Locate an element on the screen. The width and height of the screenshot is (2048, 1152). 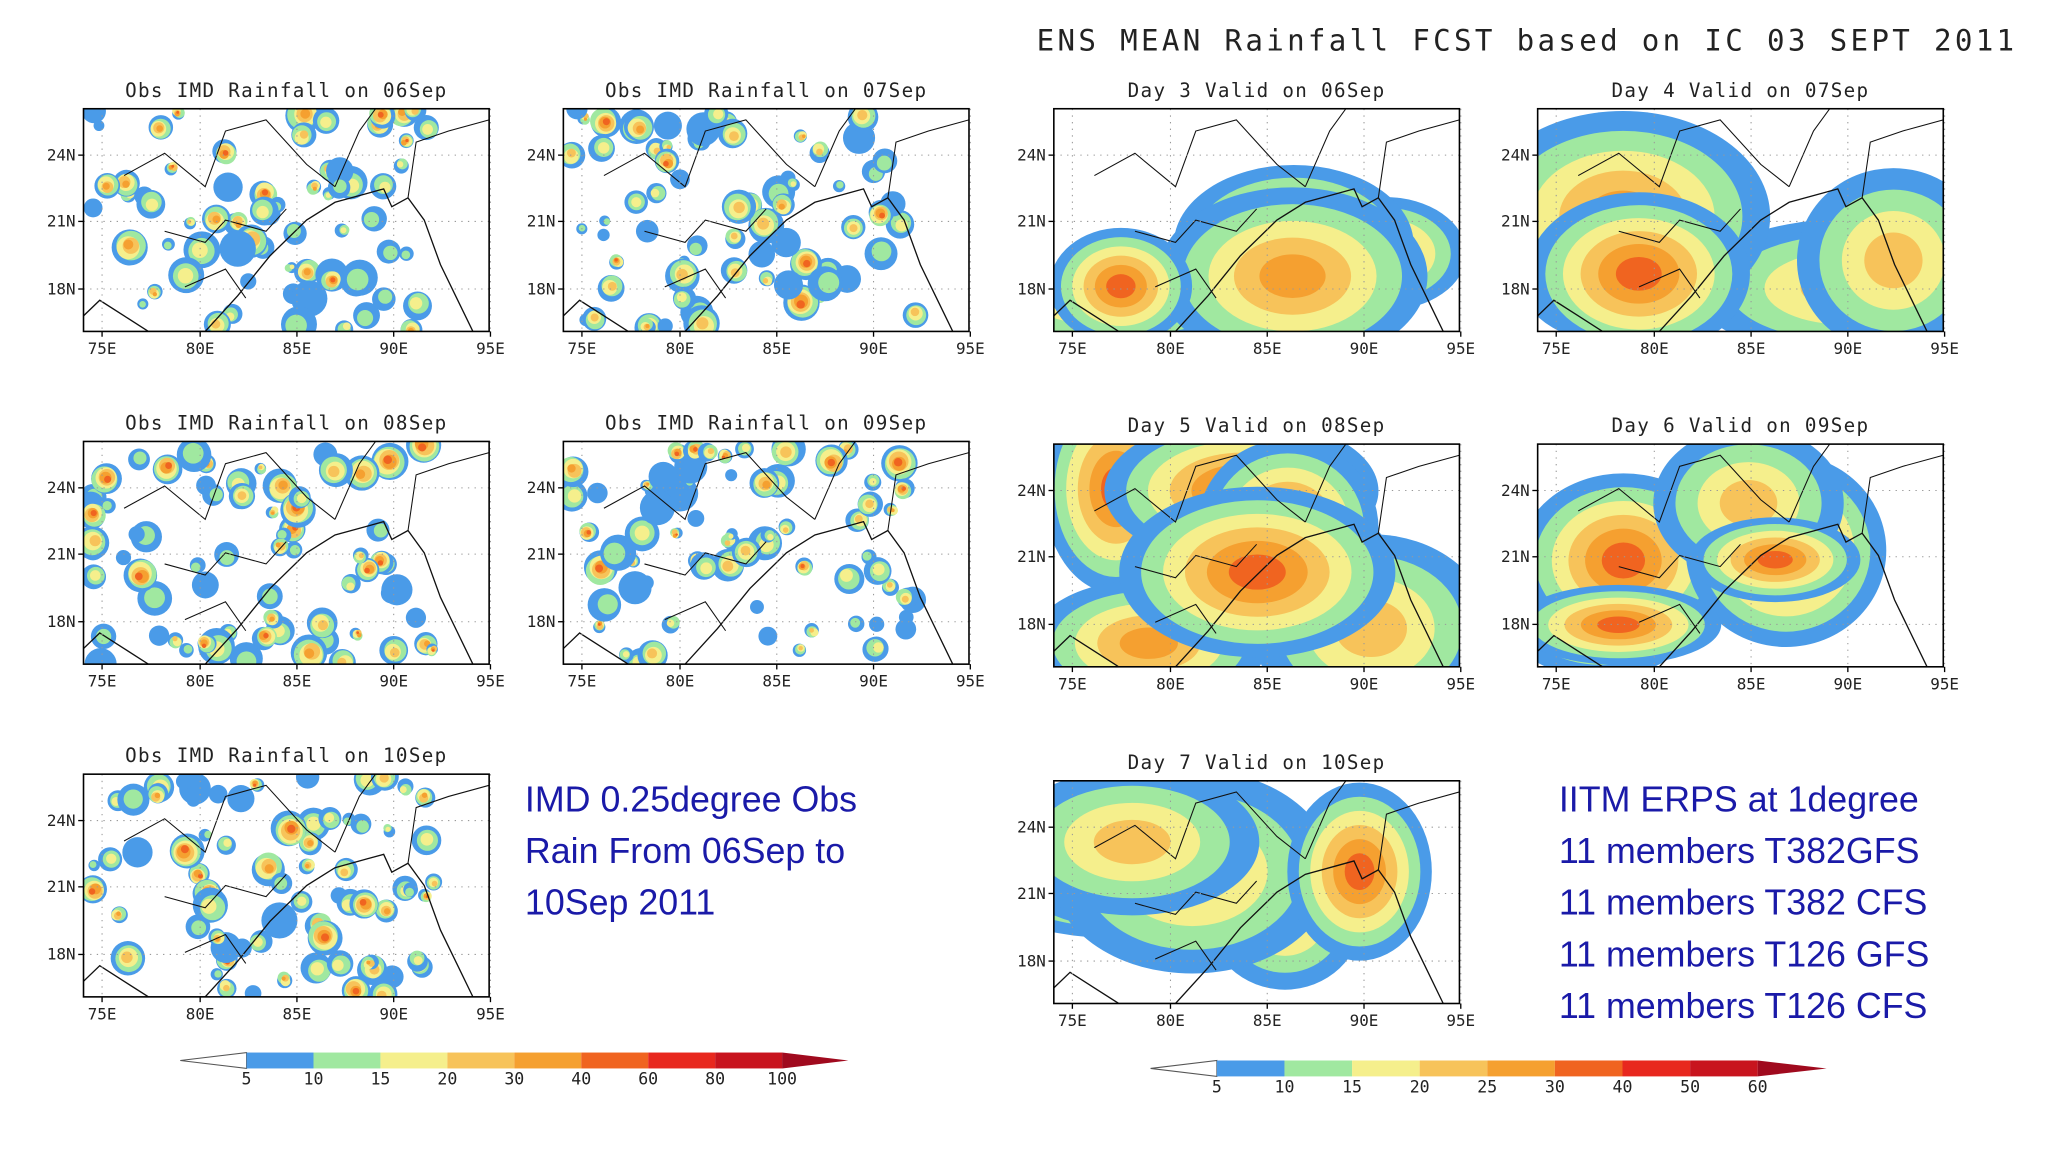
panel-title: Obs IMD Rainfall on 10Sep is located at coordinates (286, 755).